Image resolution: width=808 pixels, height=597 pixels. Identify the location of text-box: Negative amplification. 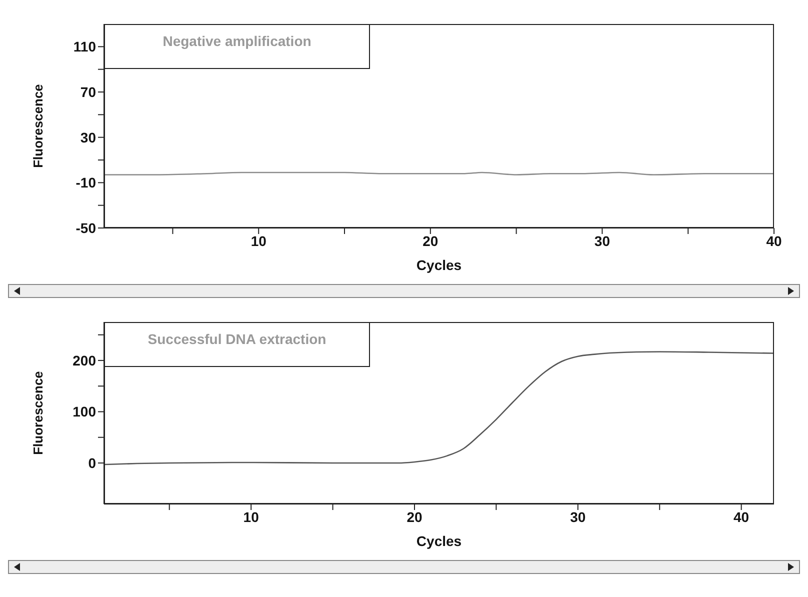
(237, 46).